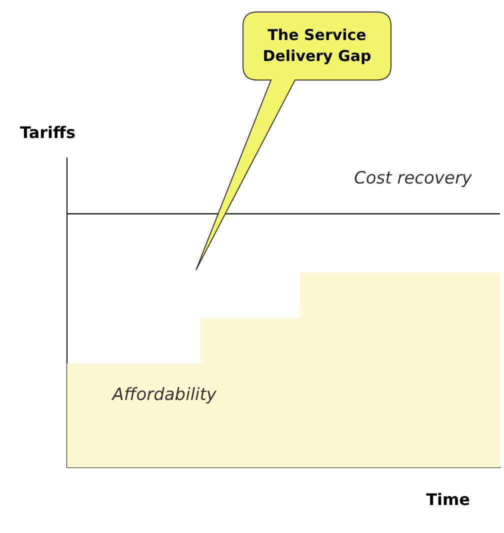 The width and height of the screenshot is (504, 533). I want to click on series-label: Cost recovery, so click(413, 178).